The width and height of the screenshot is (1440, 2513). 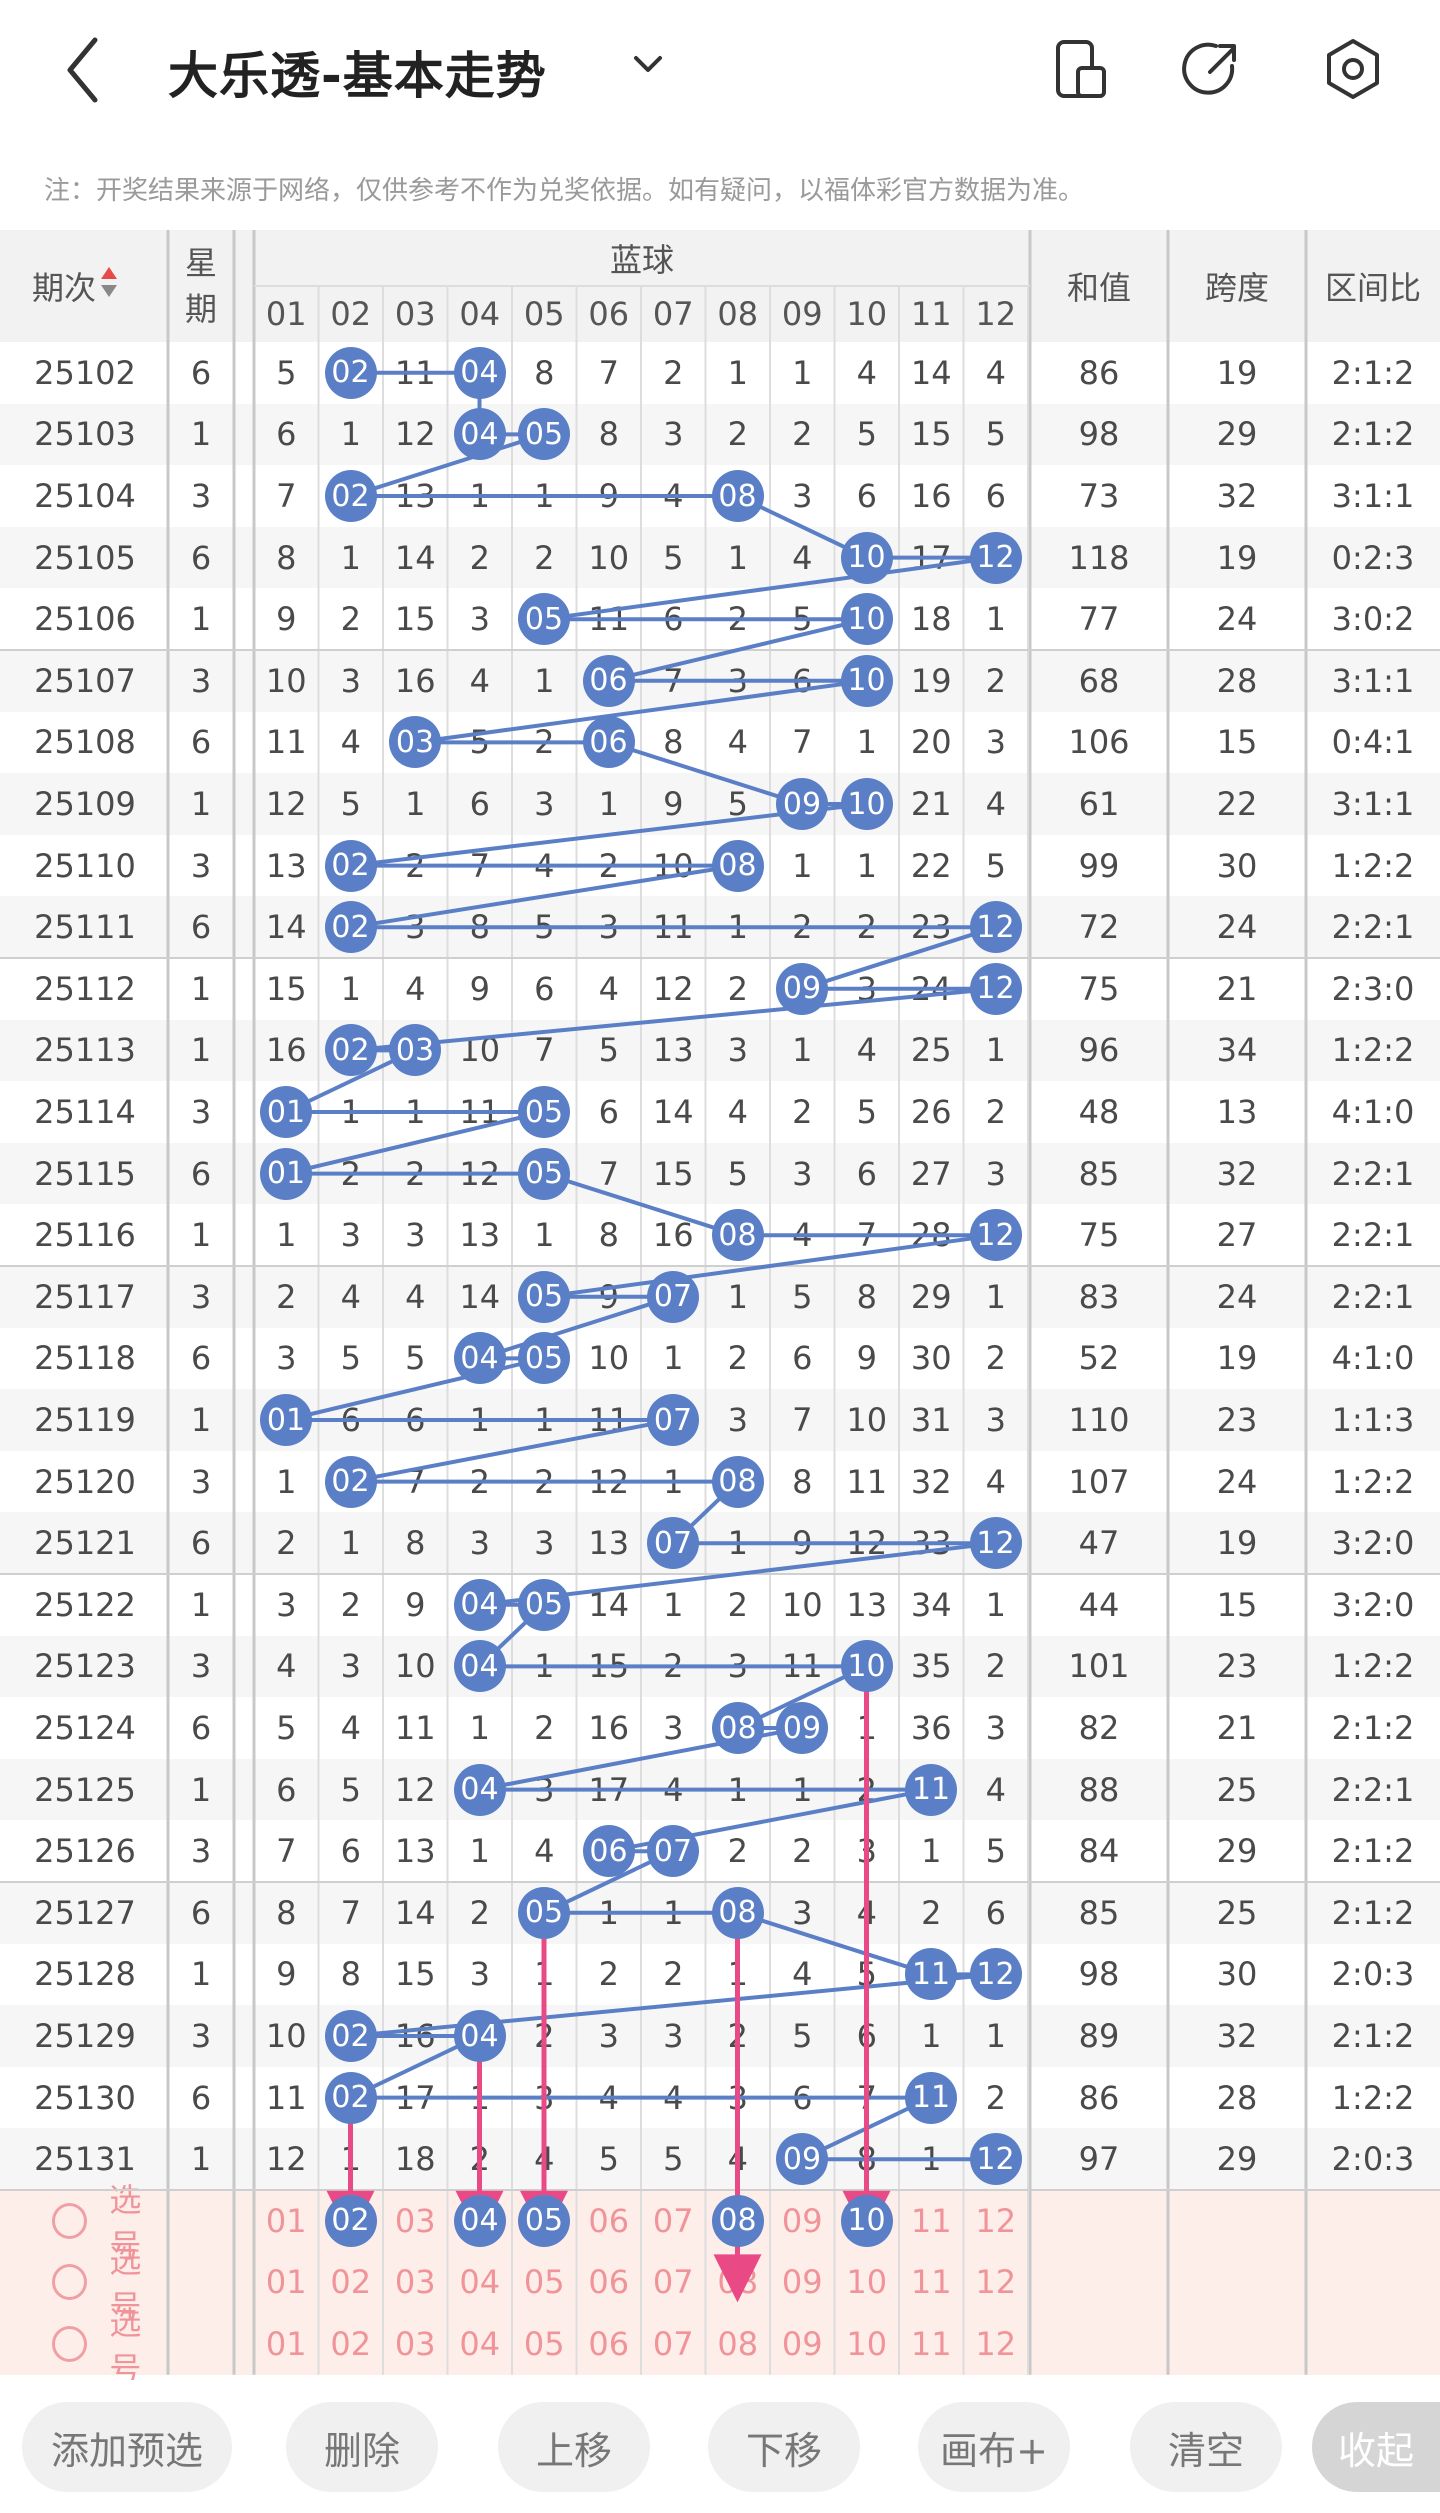 I want to click on collapse-button: 收起, so click(x=1376, y=2447).